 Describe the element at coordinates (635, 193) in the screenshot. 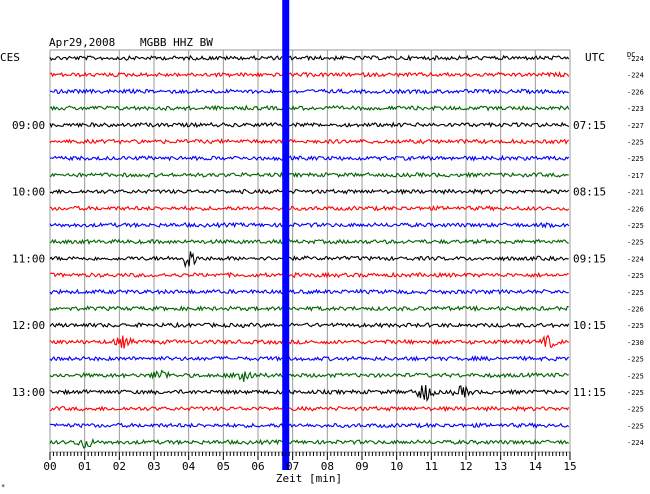

I see `dc-offset-label: -221` at that location.